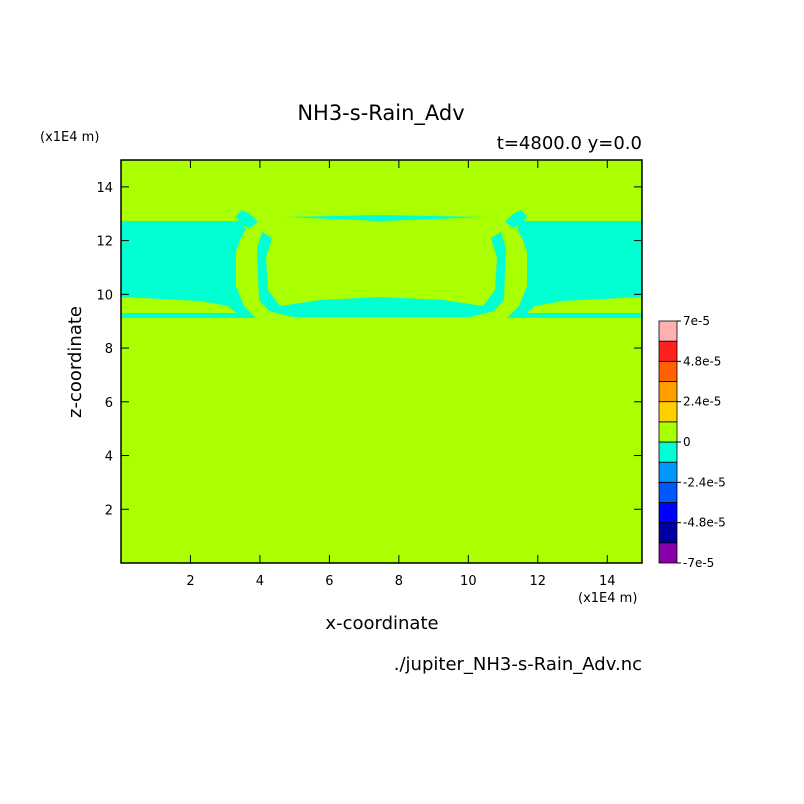  Describe the element at coordinates (109, 403) in the screenshot. I see `y-tick-label: 6` at that location.